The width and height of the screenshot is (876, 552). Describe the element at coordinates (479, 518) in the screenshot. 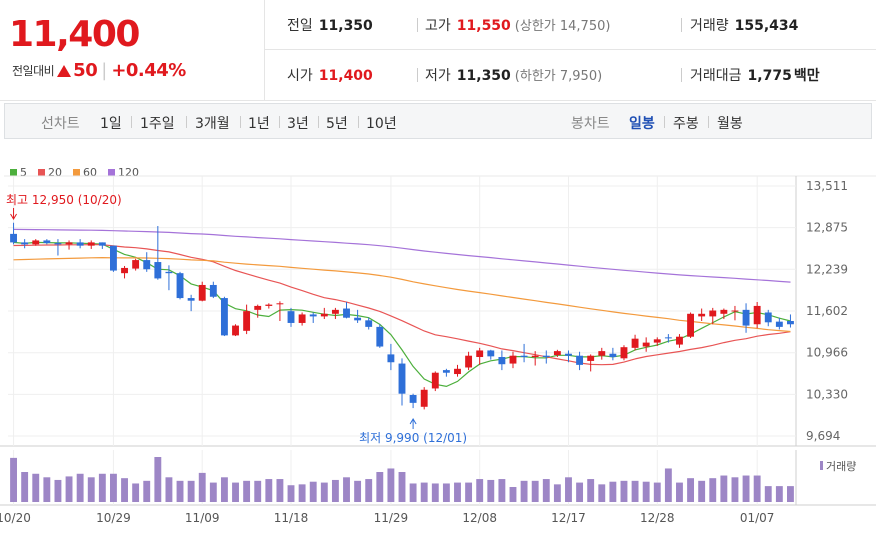

I see `x-tick-label: 12/08` at that location.